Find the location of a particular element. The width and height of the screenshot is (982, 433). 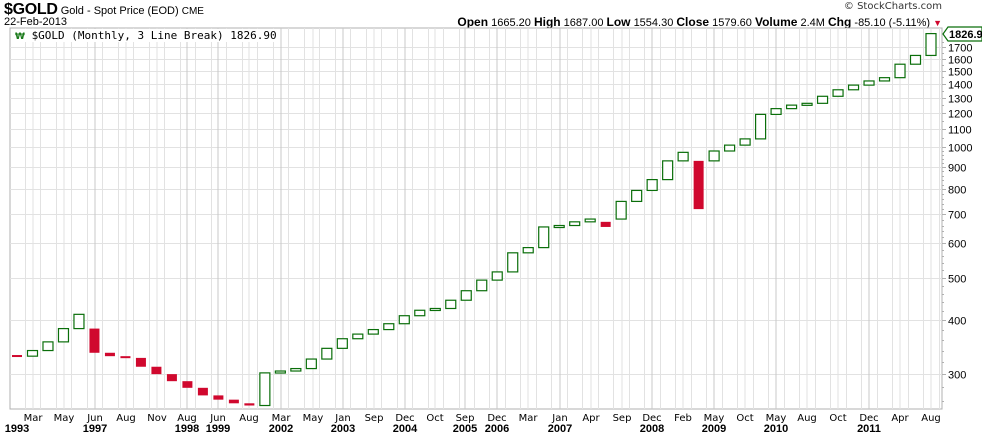

x-tick-year: 2007 is located at coordinates (560, 428).